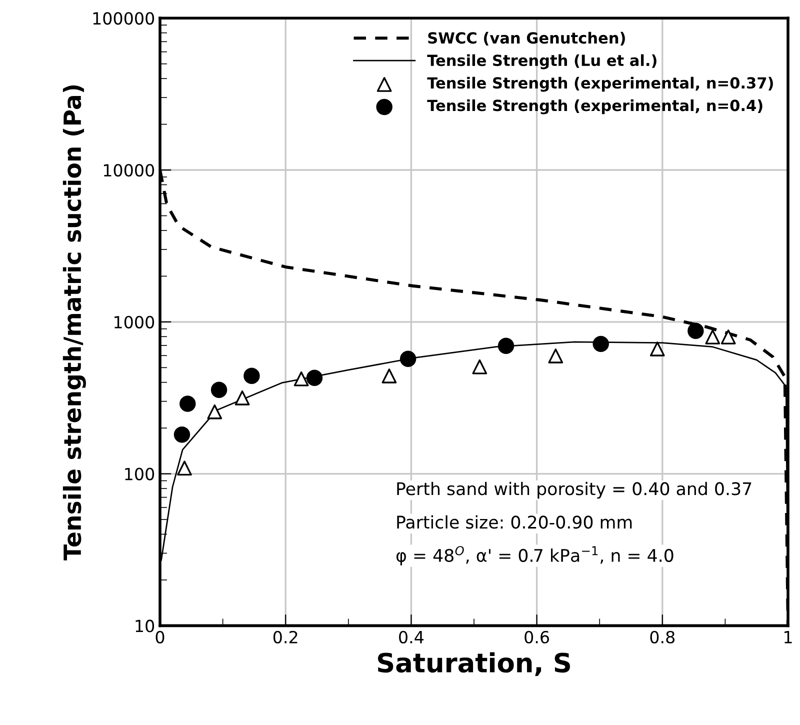  What do you see at coordinates (662, 637) in the screenshot?
I see `x-tick-label: 0.8` at bounding box center [662, 637].